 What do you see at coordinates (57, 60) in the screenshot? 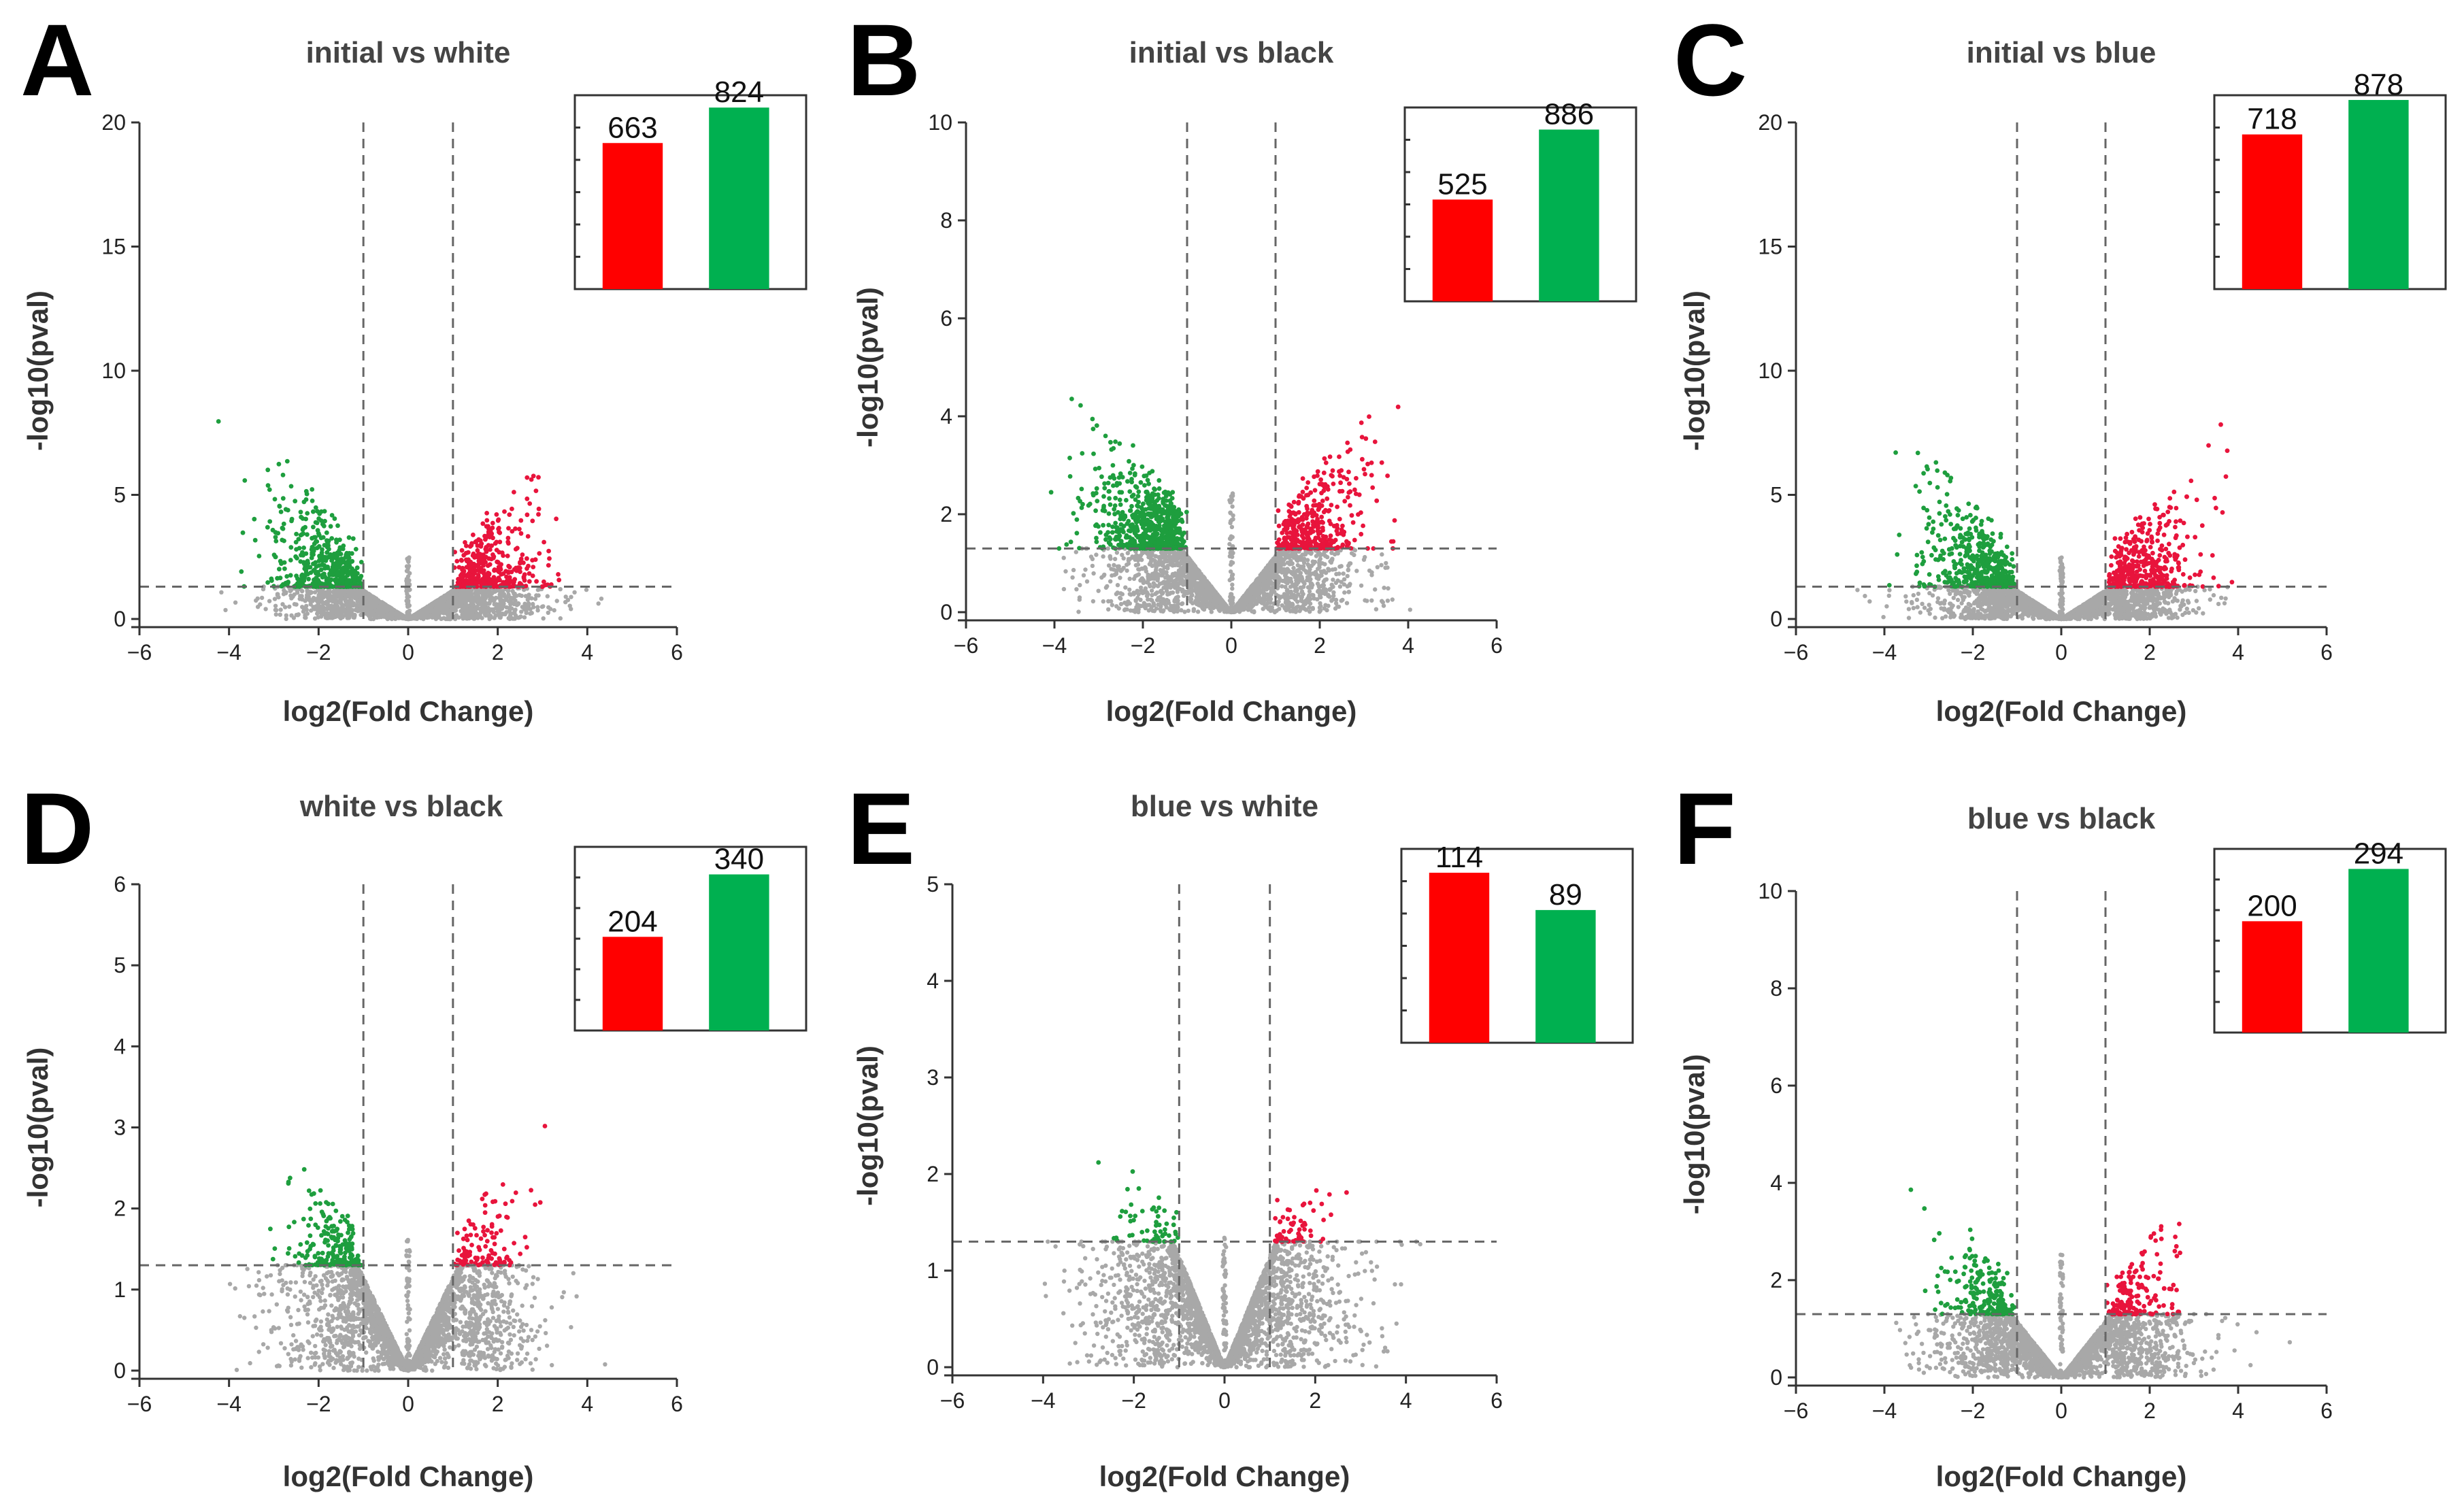
I see `panel-letter: A` at bounding box center [57, 60].